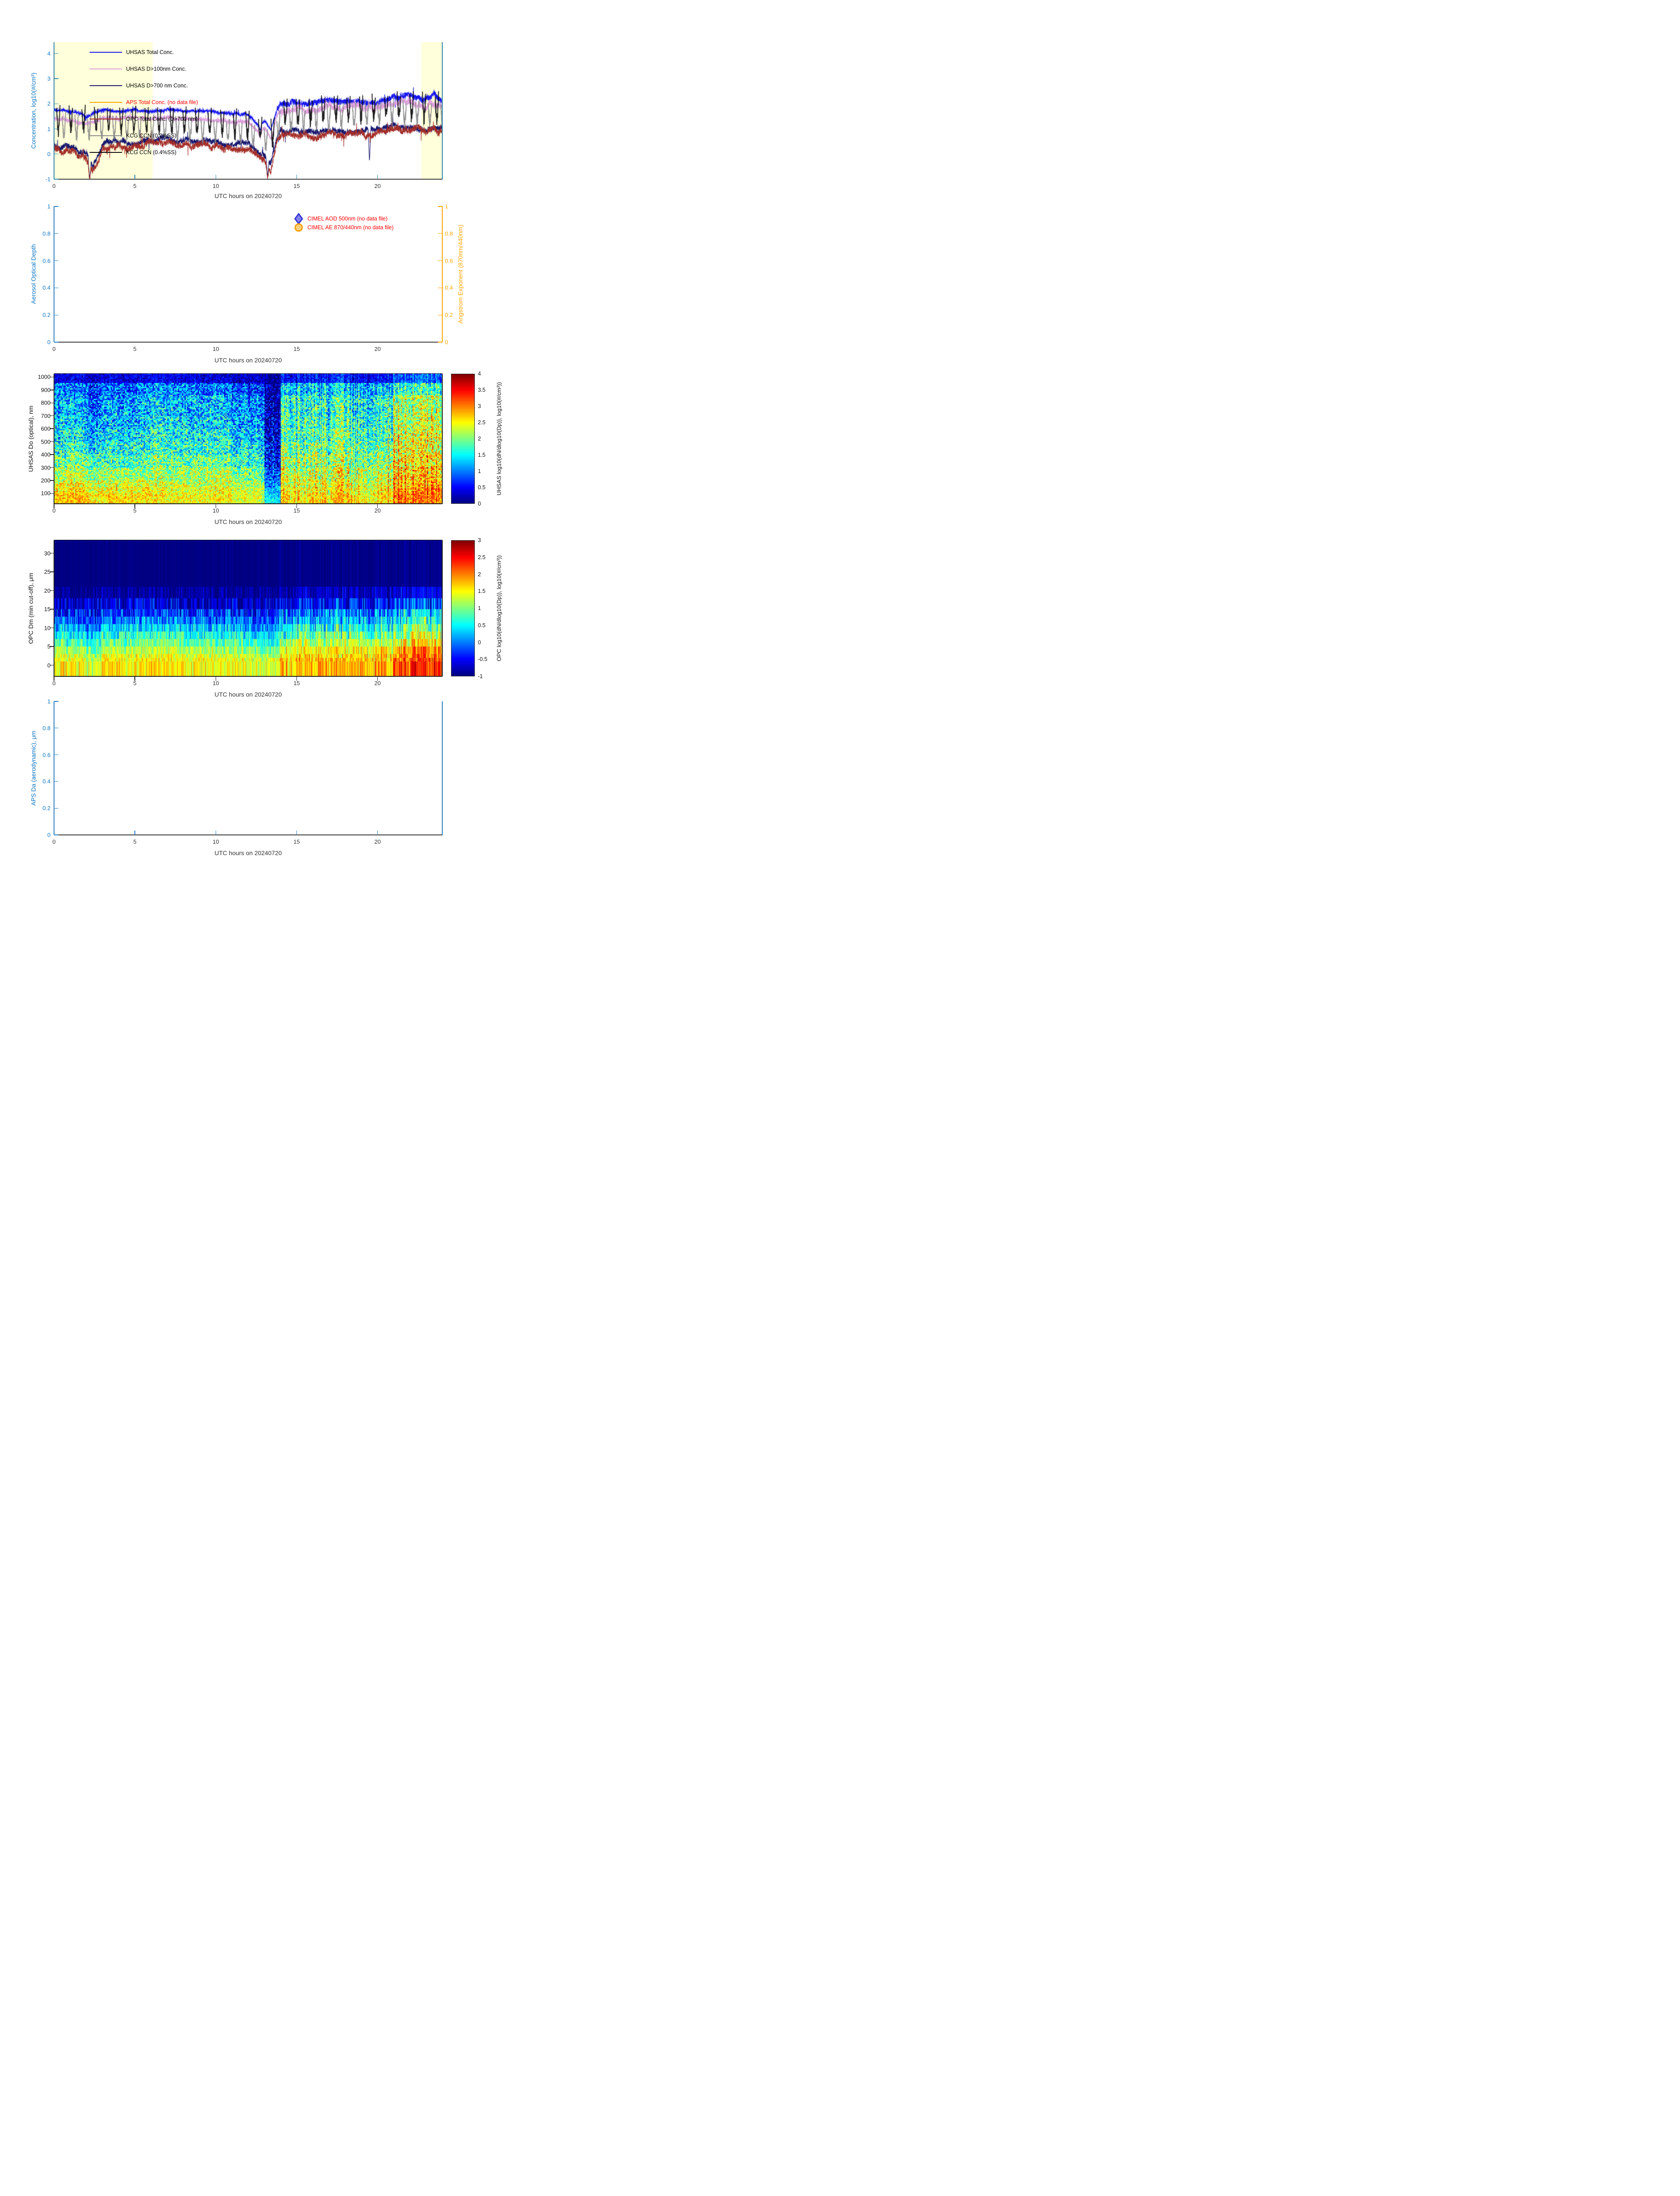 The height and width of the screenshot is (2196, 1680). What do you see at coordinates (49, 154) in the screenshot?
I see `p1-ytick-label: 0` at bounding box center [49, 154].